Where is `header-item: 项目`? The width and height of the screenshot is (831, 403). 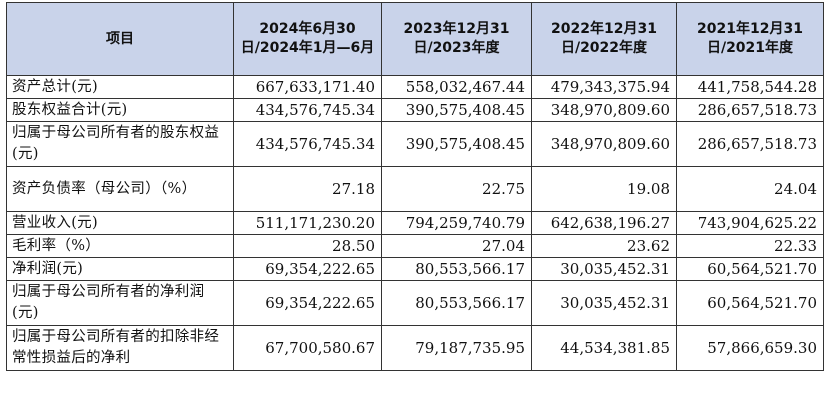 header-item: 项目 is located at coordinates (120, 39).